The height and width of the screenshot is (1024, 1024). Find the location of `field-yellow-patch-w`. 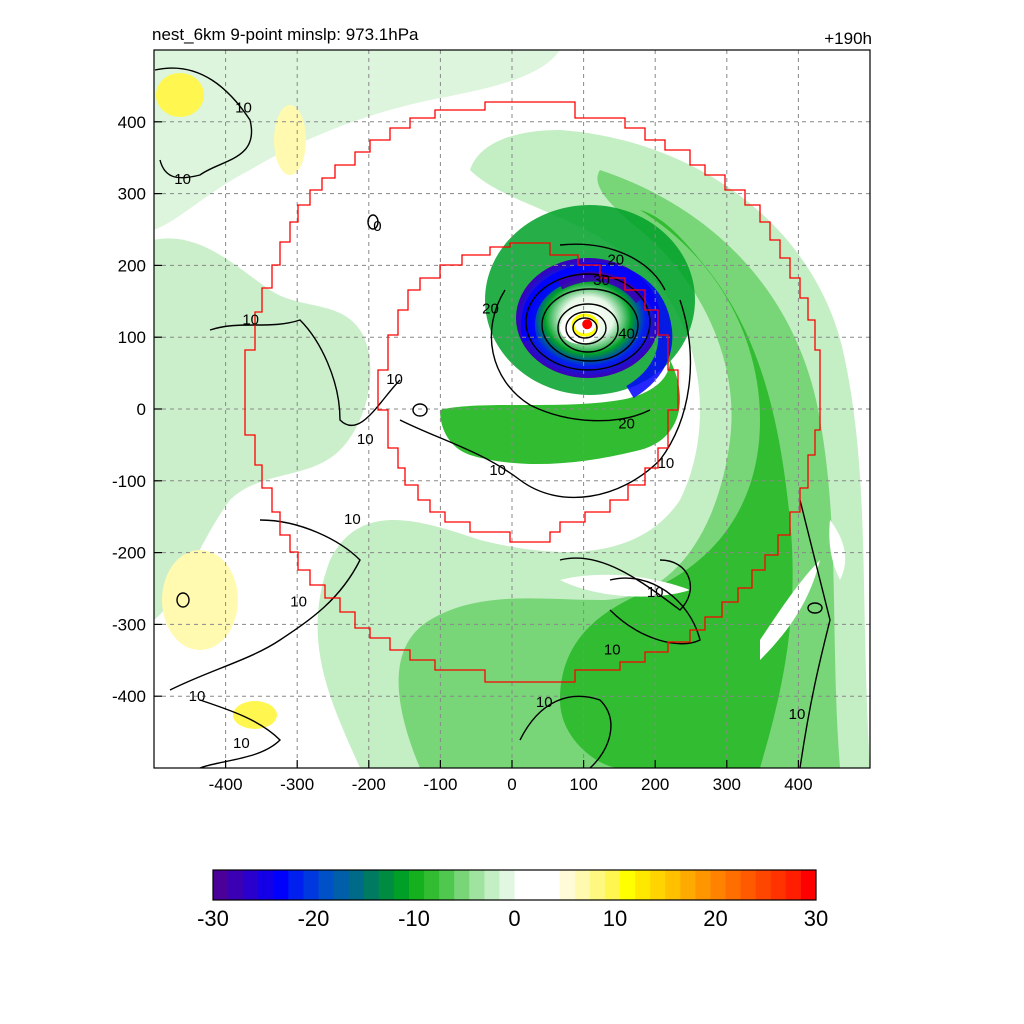

field-yellow-patch-w is located at coordinates (200, 600).